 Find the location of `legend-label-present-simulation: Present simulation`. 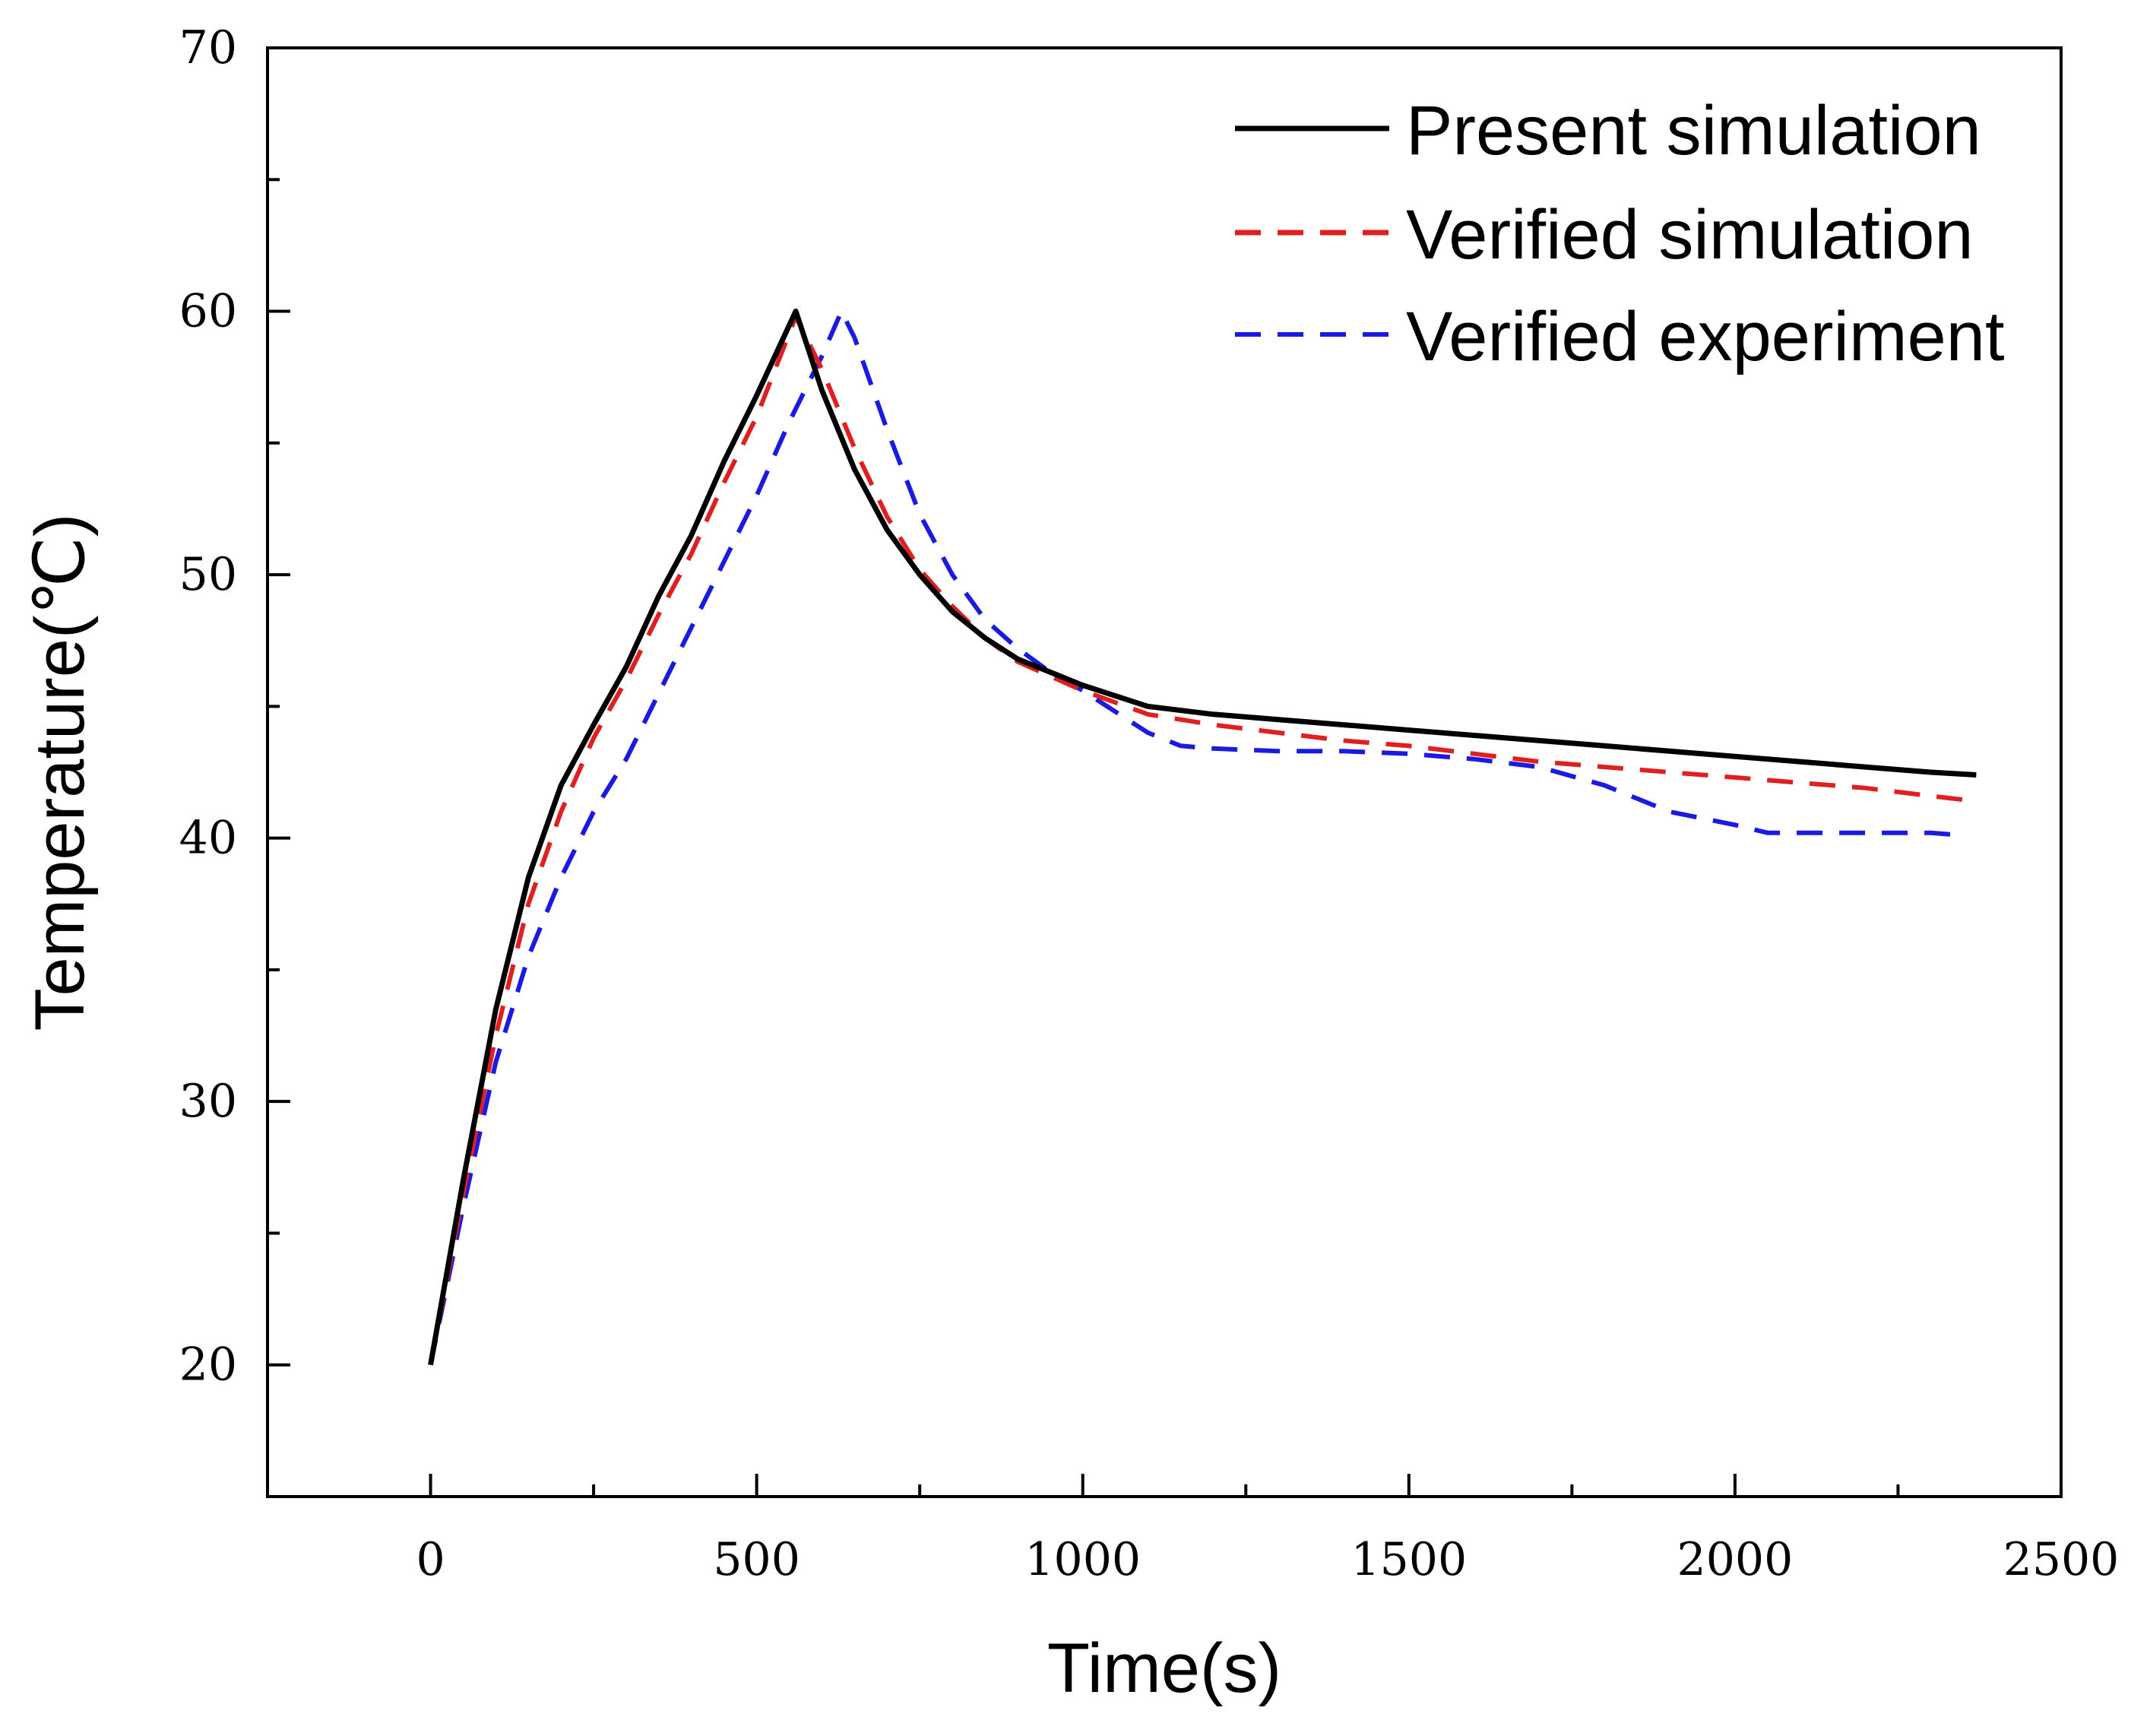

legend-label-present-simulation: Present simulation is located at coordinates (1693, 130).